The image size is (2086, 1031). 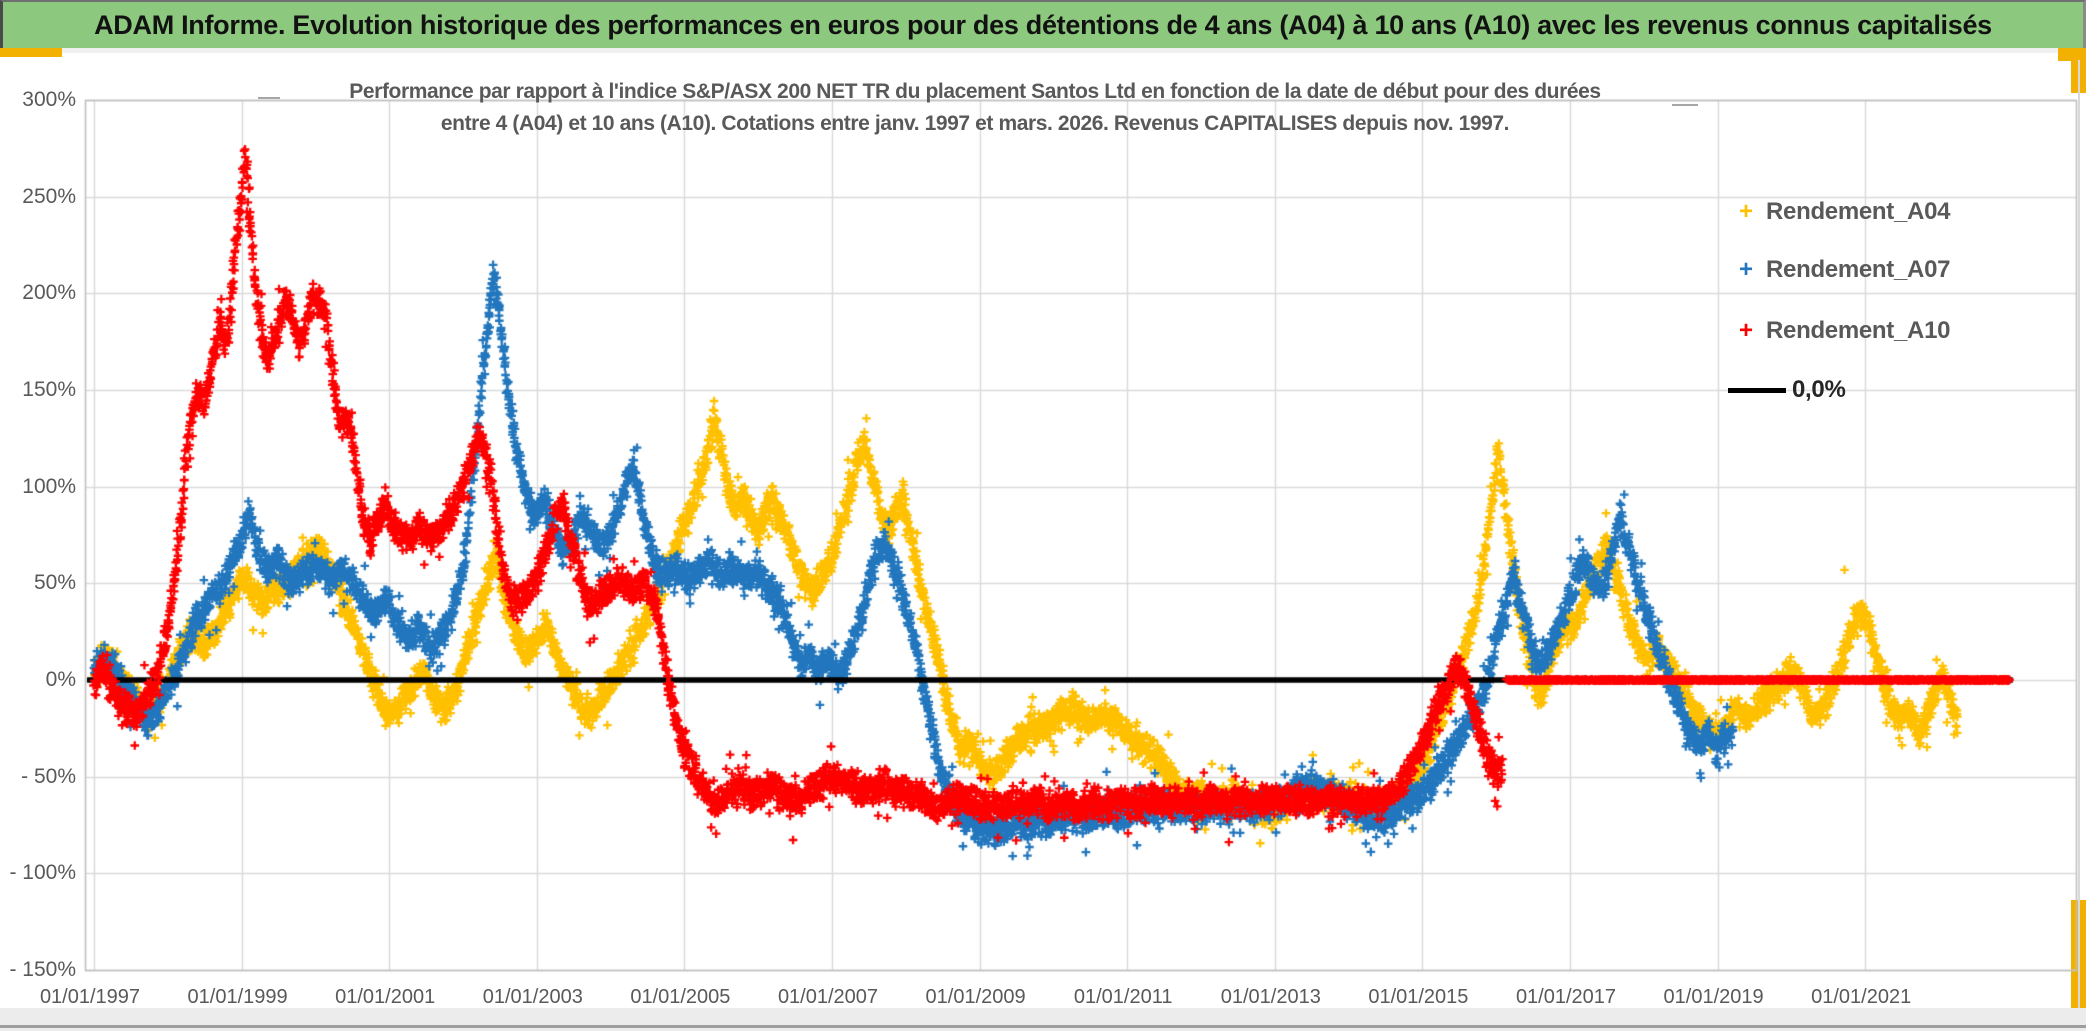 What do you see at coordinates (49, 100) in the screenshot?
I see `y-tick-label: 300%` at bounding box center [49, 100].